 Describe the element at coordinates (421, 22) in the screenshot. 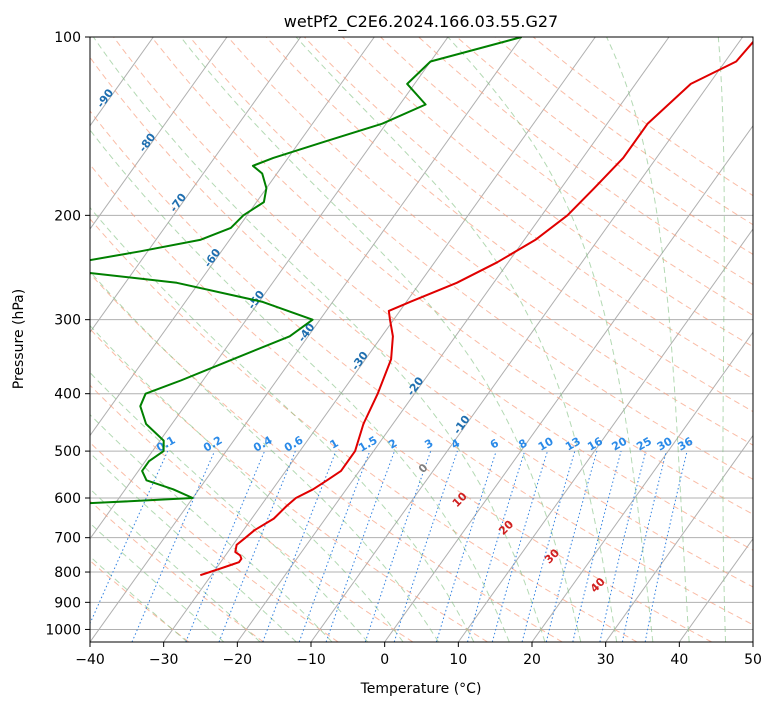

I see `chart-title: wetPf2_C2E6.2024.166.03.55.G27` at that location.